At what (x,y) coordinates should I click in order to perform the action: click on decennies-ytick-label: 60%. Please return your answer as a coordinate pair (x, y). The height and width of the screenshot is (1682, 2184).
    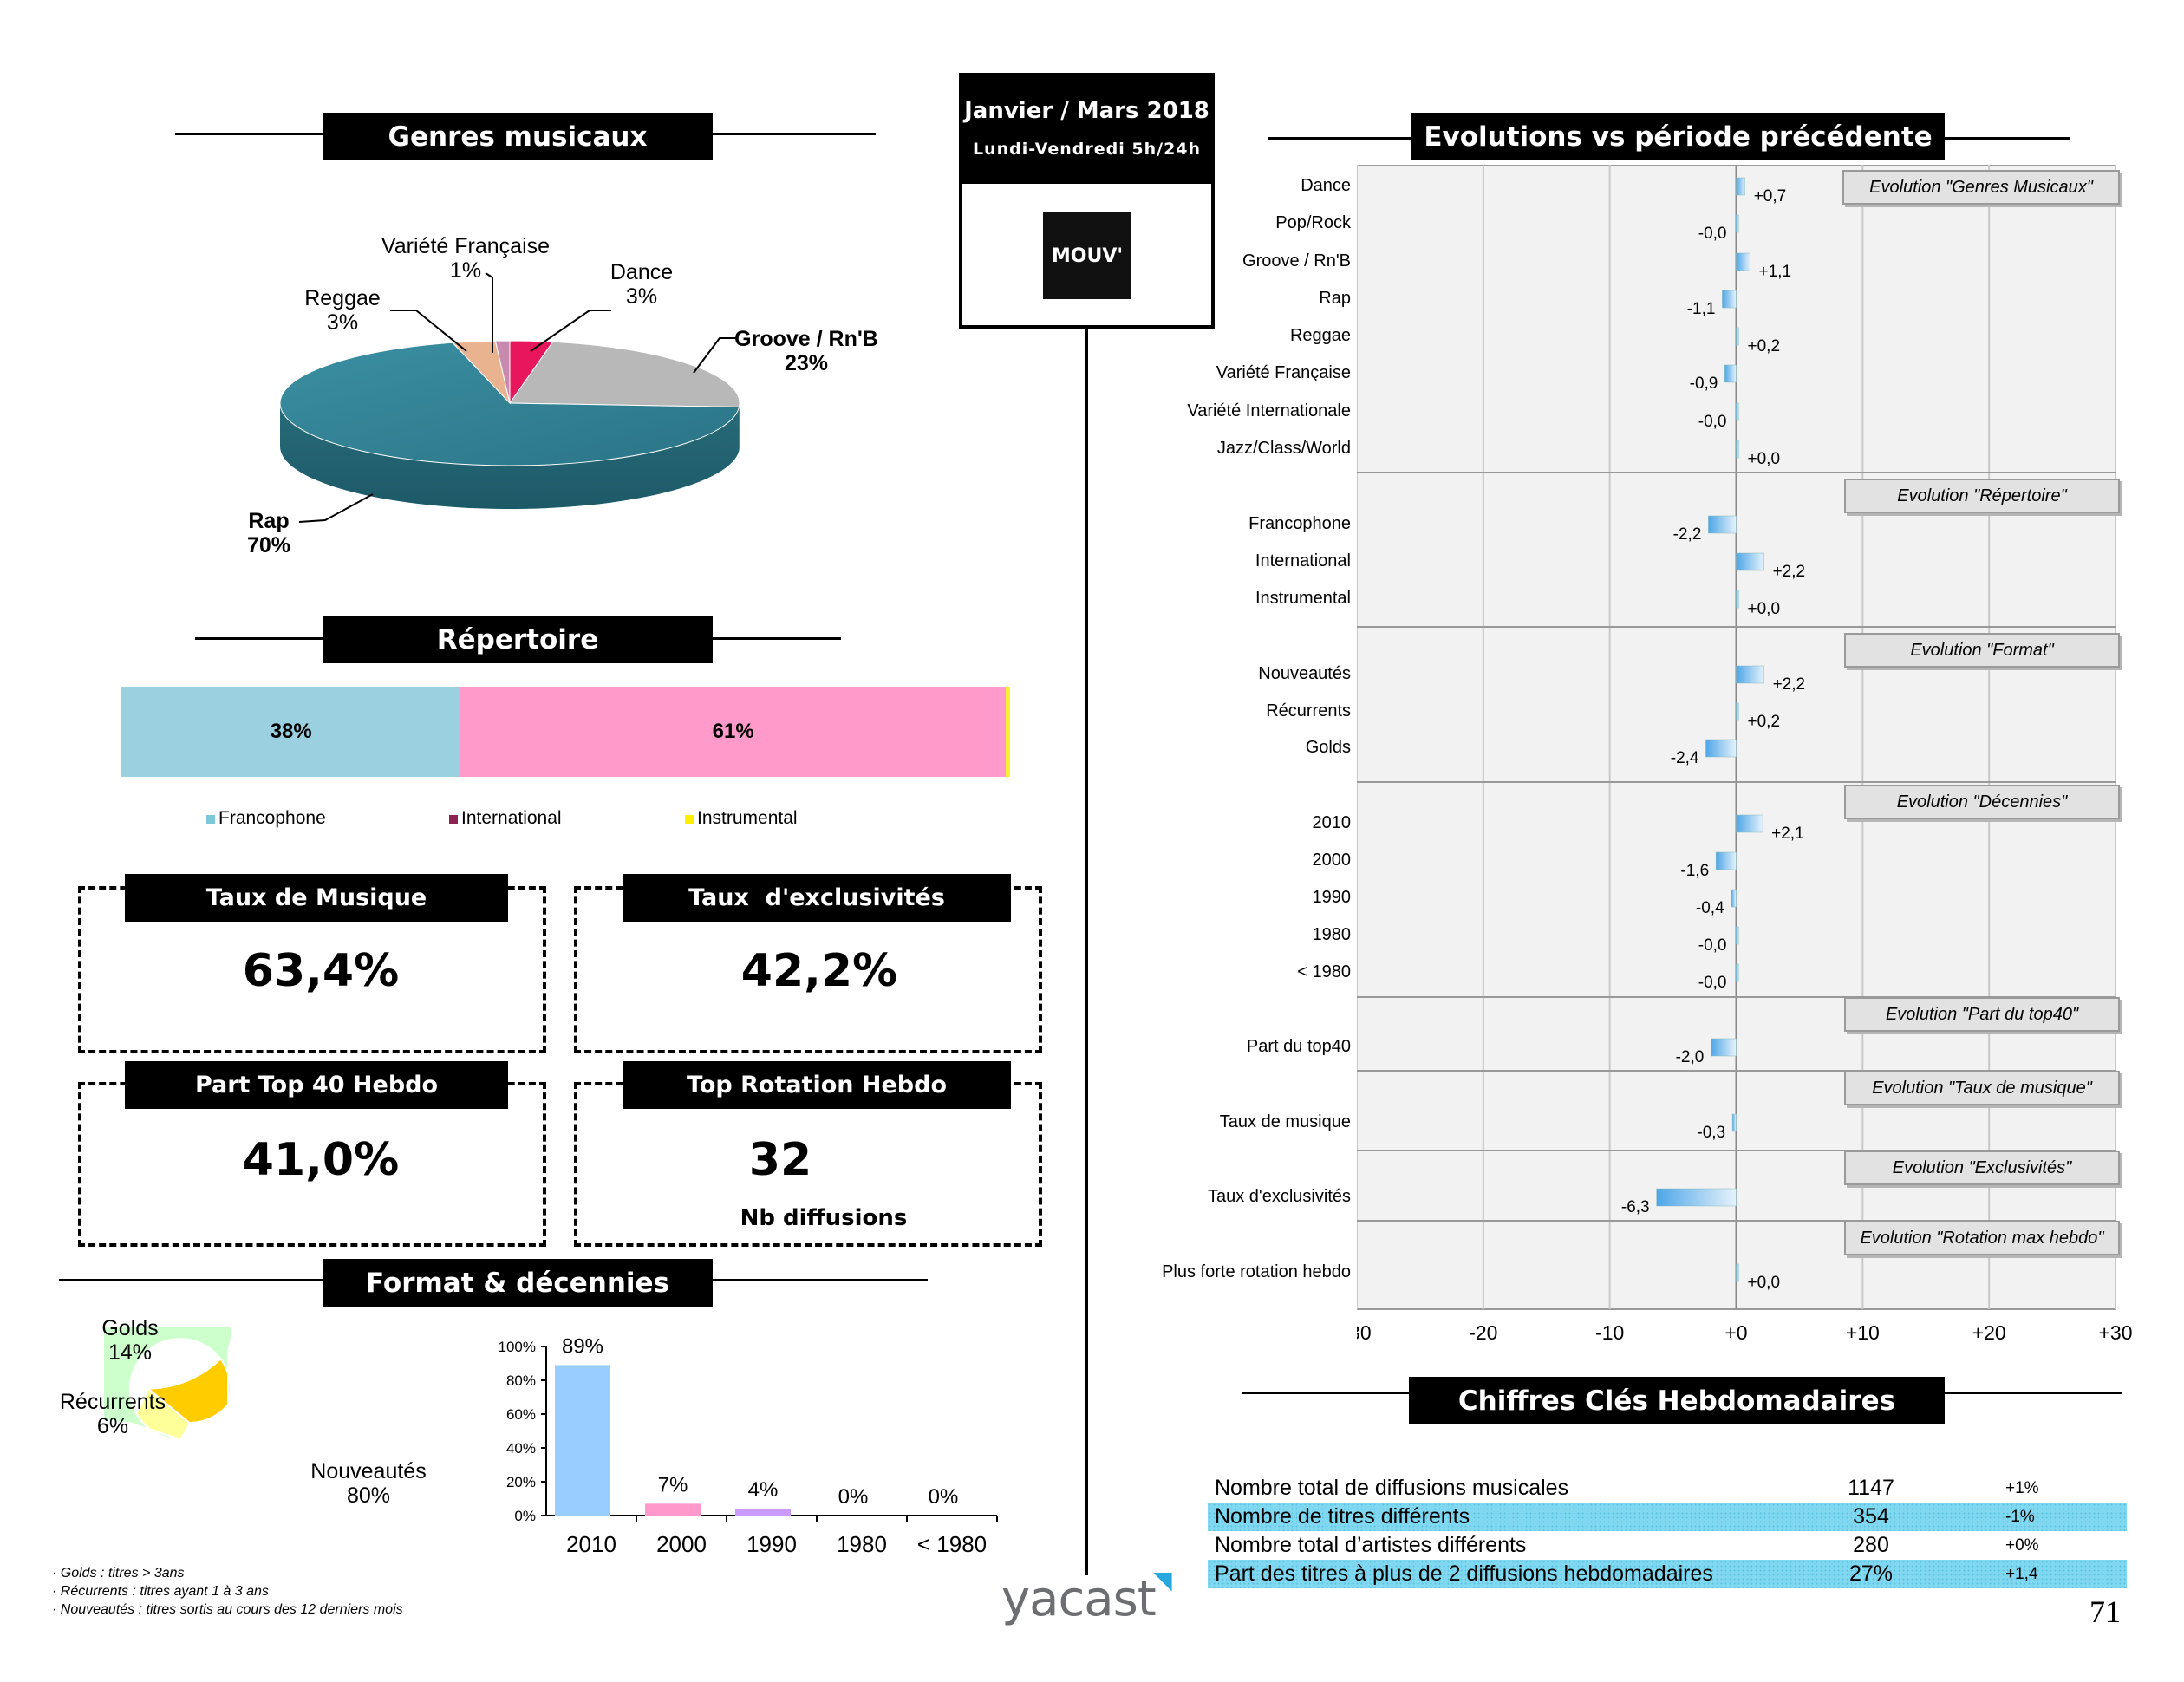
    Looking at the image, I should click on (521, 1414).